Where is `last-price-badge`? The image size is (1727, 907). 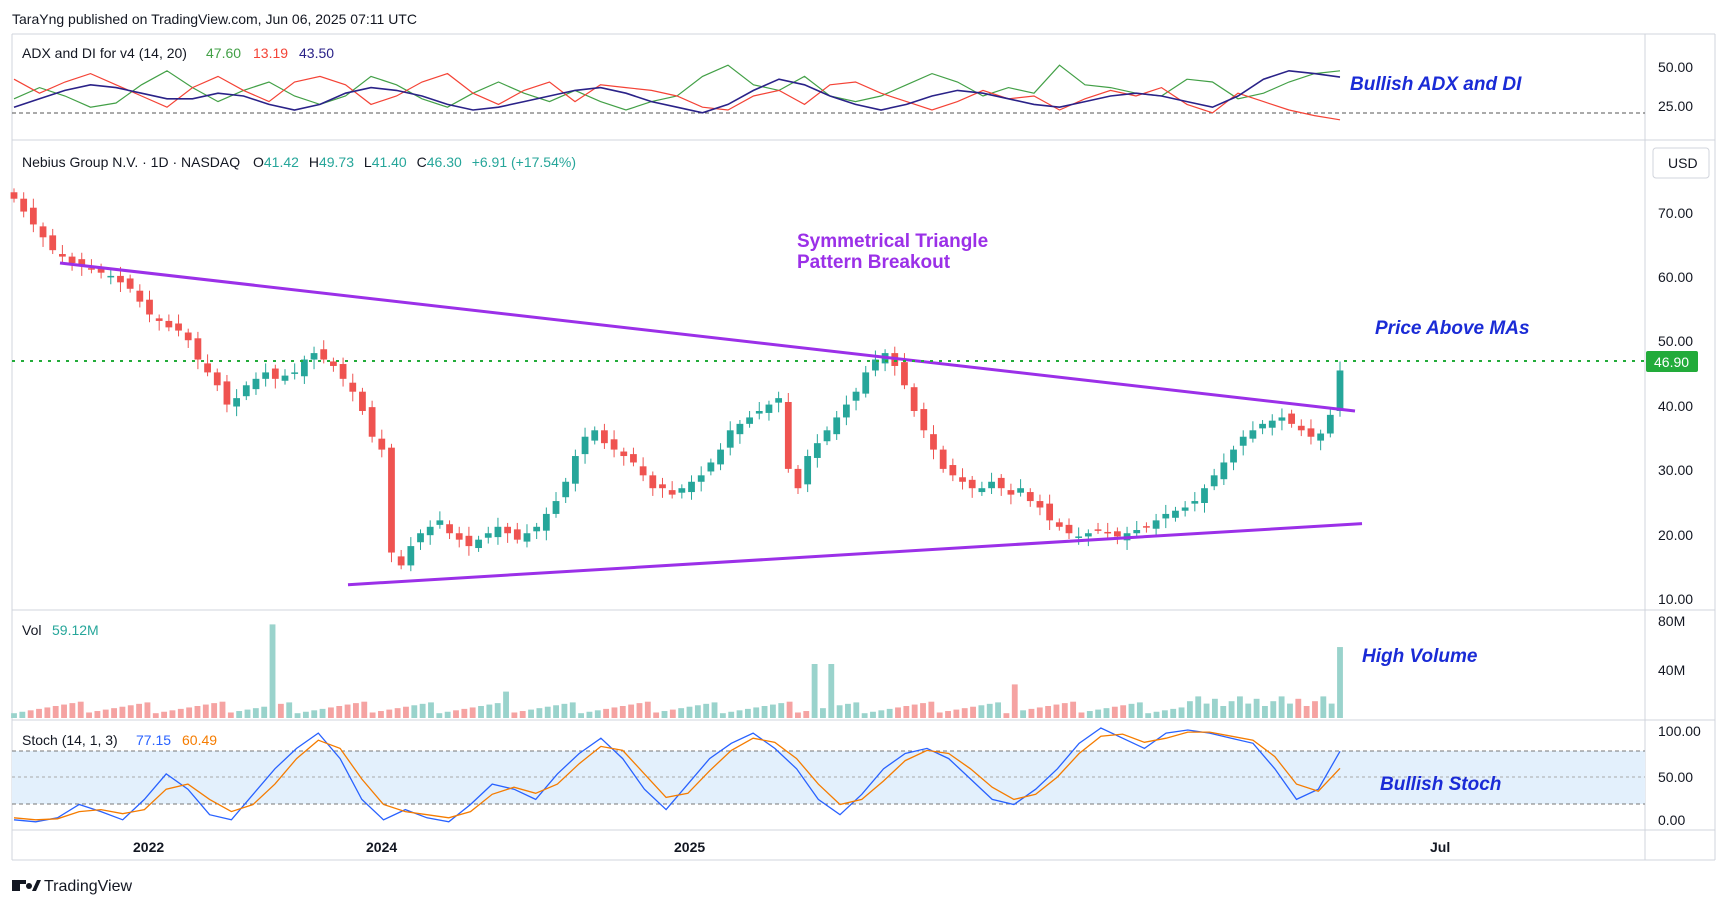 last-price-badge is located at coordinates (1672, 361).